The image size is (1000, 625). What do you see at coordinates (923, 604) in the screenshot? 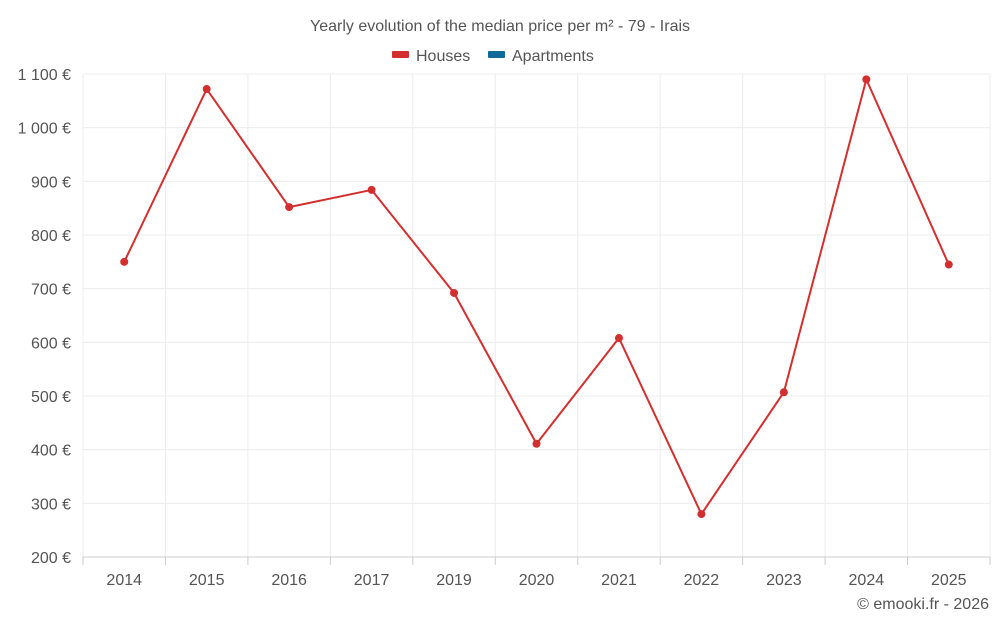
I see `credit-text: © emooki.fr - 2026` at bounding box center [923, 604].